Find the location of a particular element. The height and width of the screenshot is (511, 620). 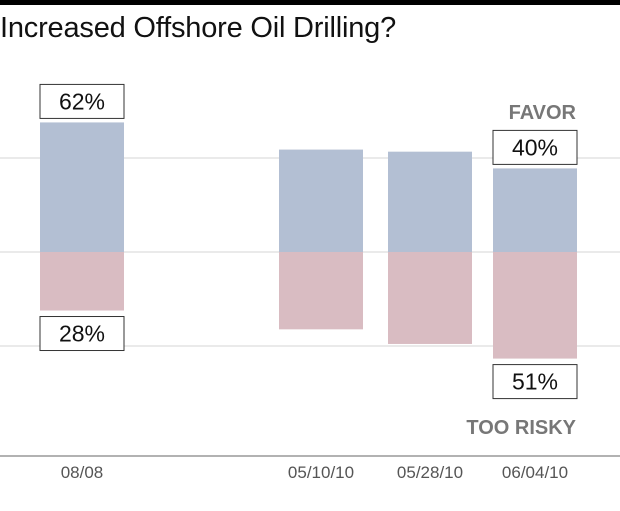

x-tick-label: 06/04/10 is located at coordinates (535, 472).